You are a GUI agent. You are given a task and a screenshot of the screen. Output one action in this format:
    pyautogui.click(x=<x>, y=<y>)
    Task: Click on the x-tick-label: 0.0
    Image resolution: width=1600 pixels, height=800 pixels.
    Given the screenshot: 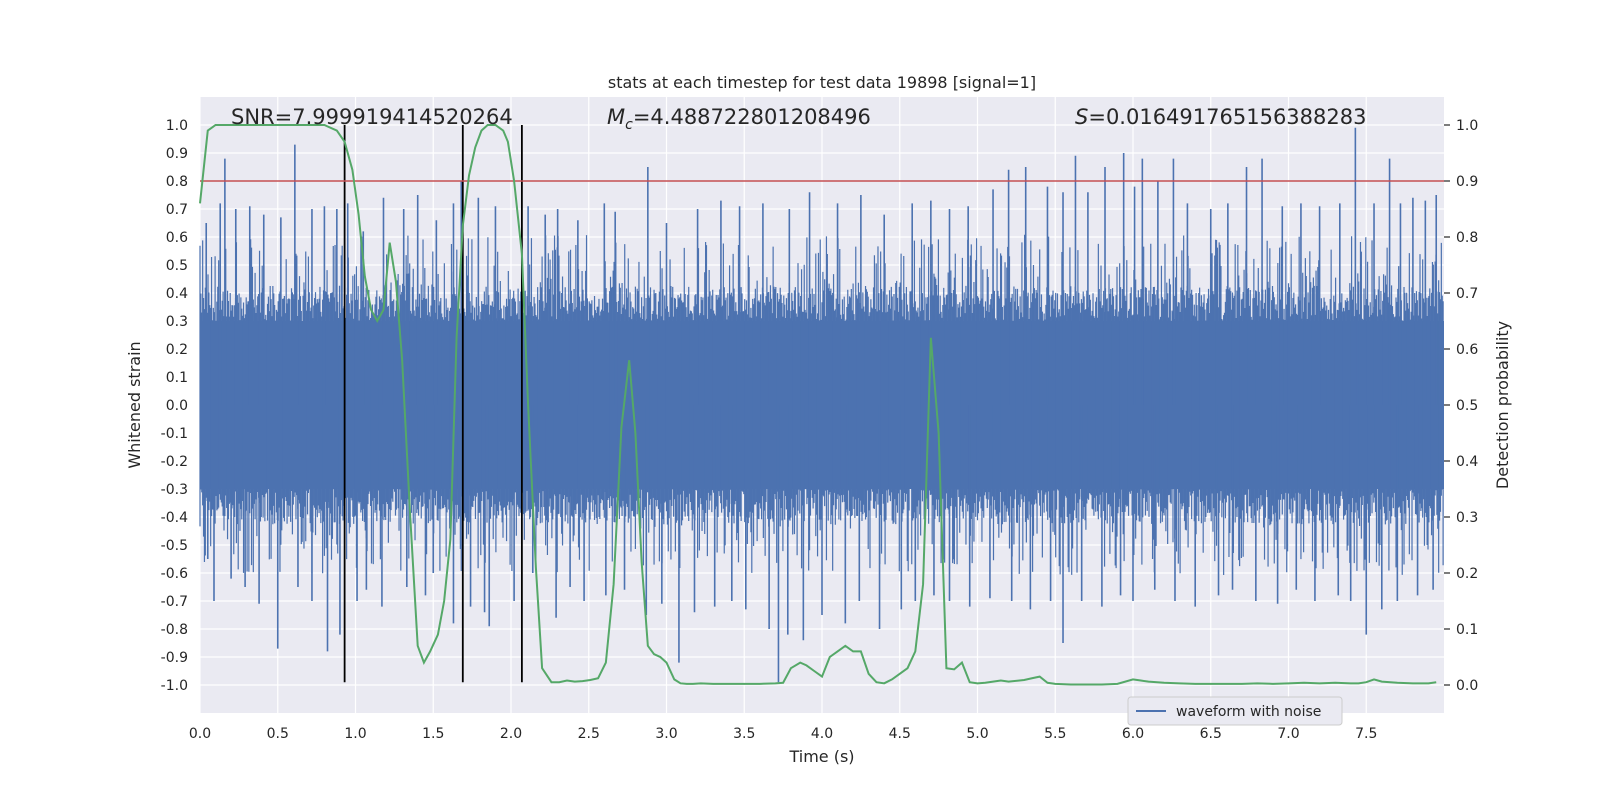 What is the action you would take?
    pyautogui.click(x=200, y=734)
    